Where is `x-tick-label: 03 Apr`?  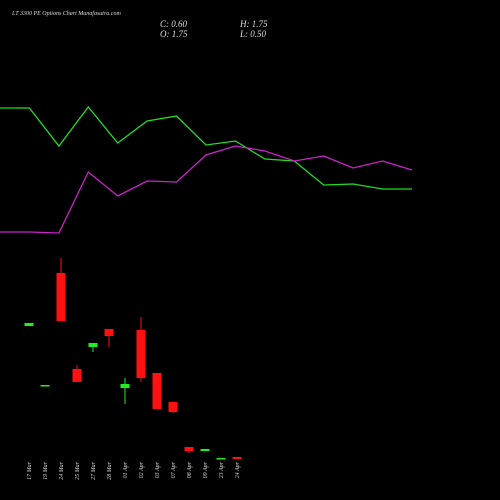
x-tick-label: 03 Apr is located at coordinates (158, 469).